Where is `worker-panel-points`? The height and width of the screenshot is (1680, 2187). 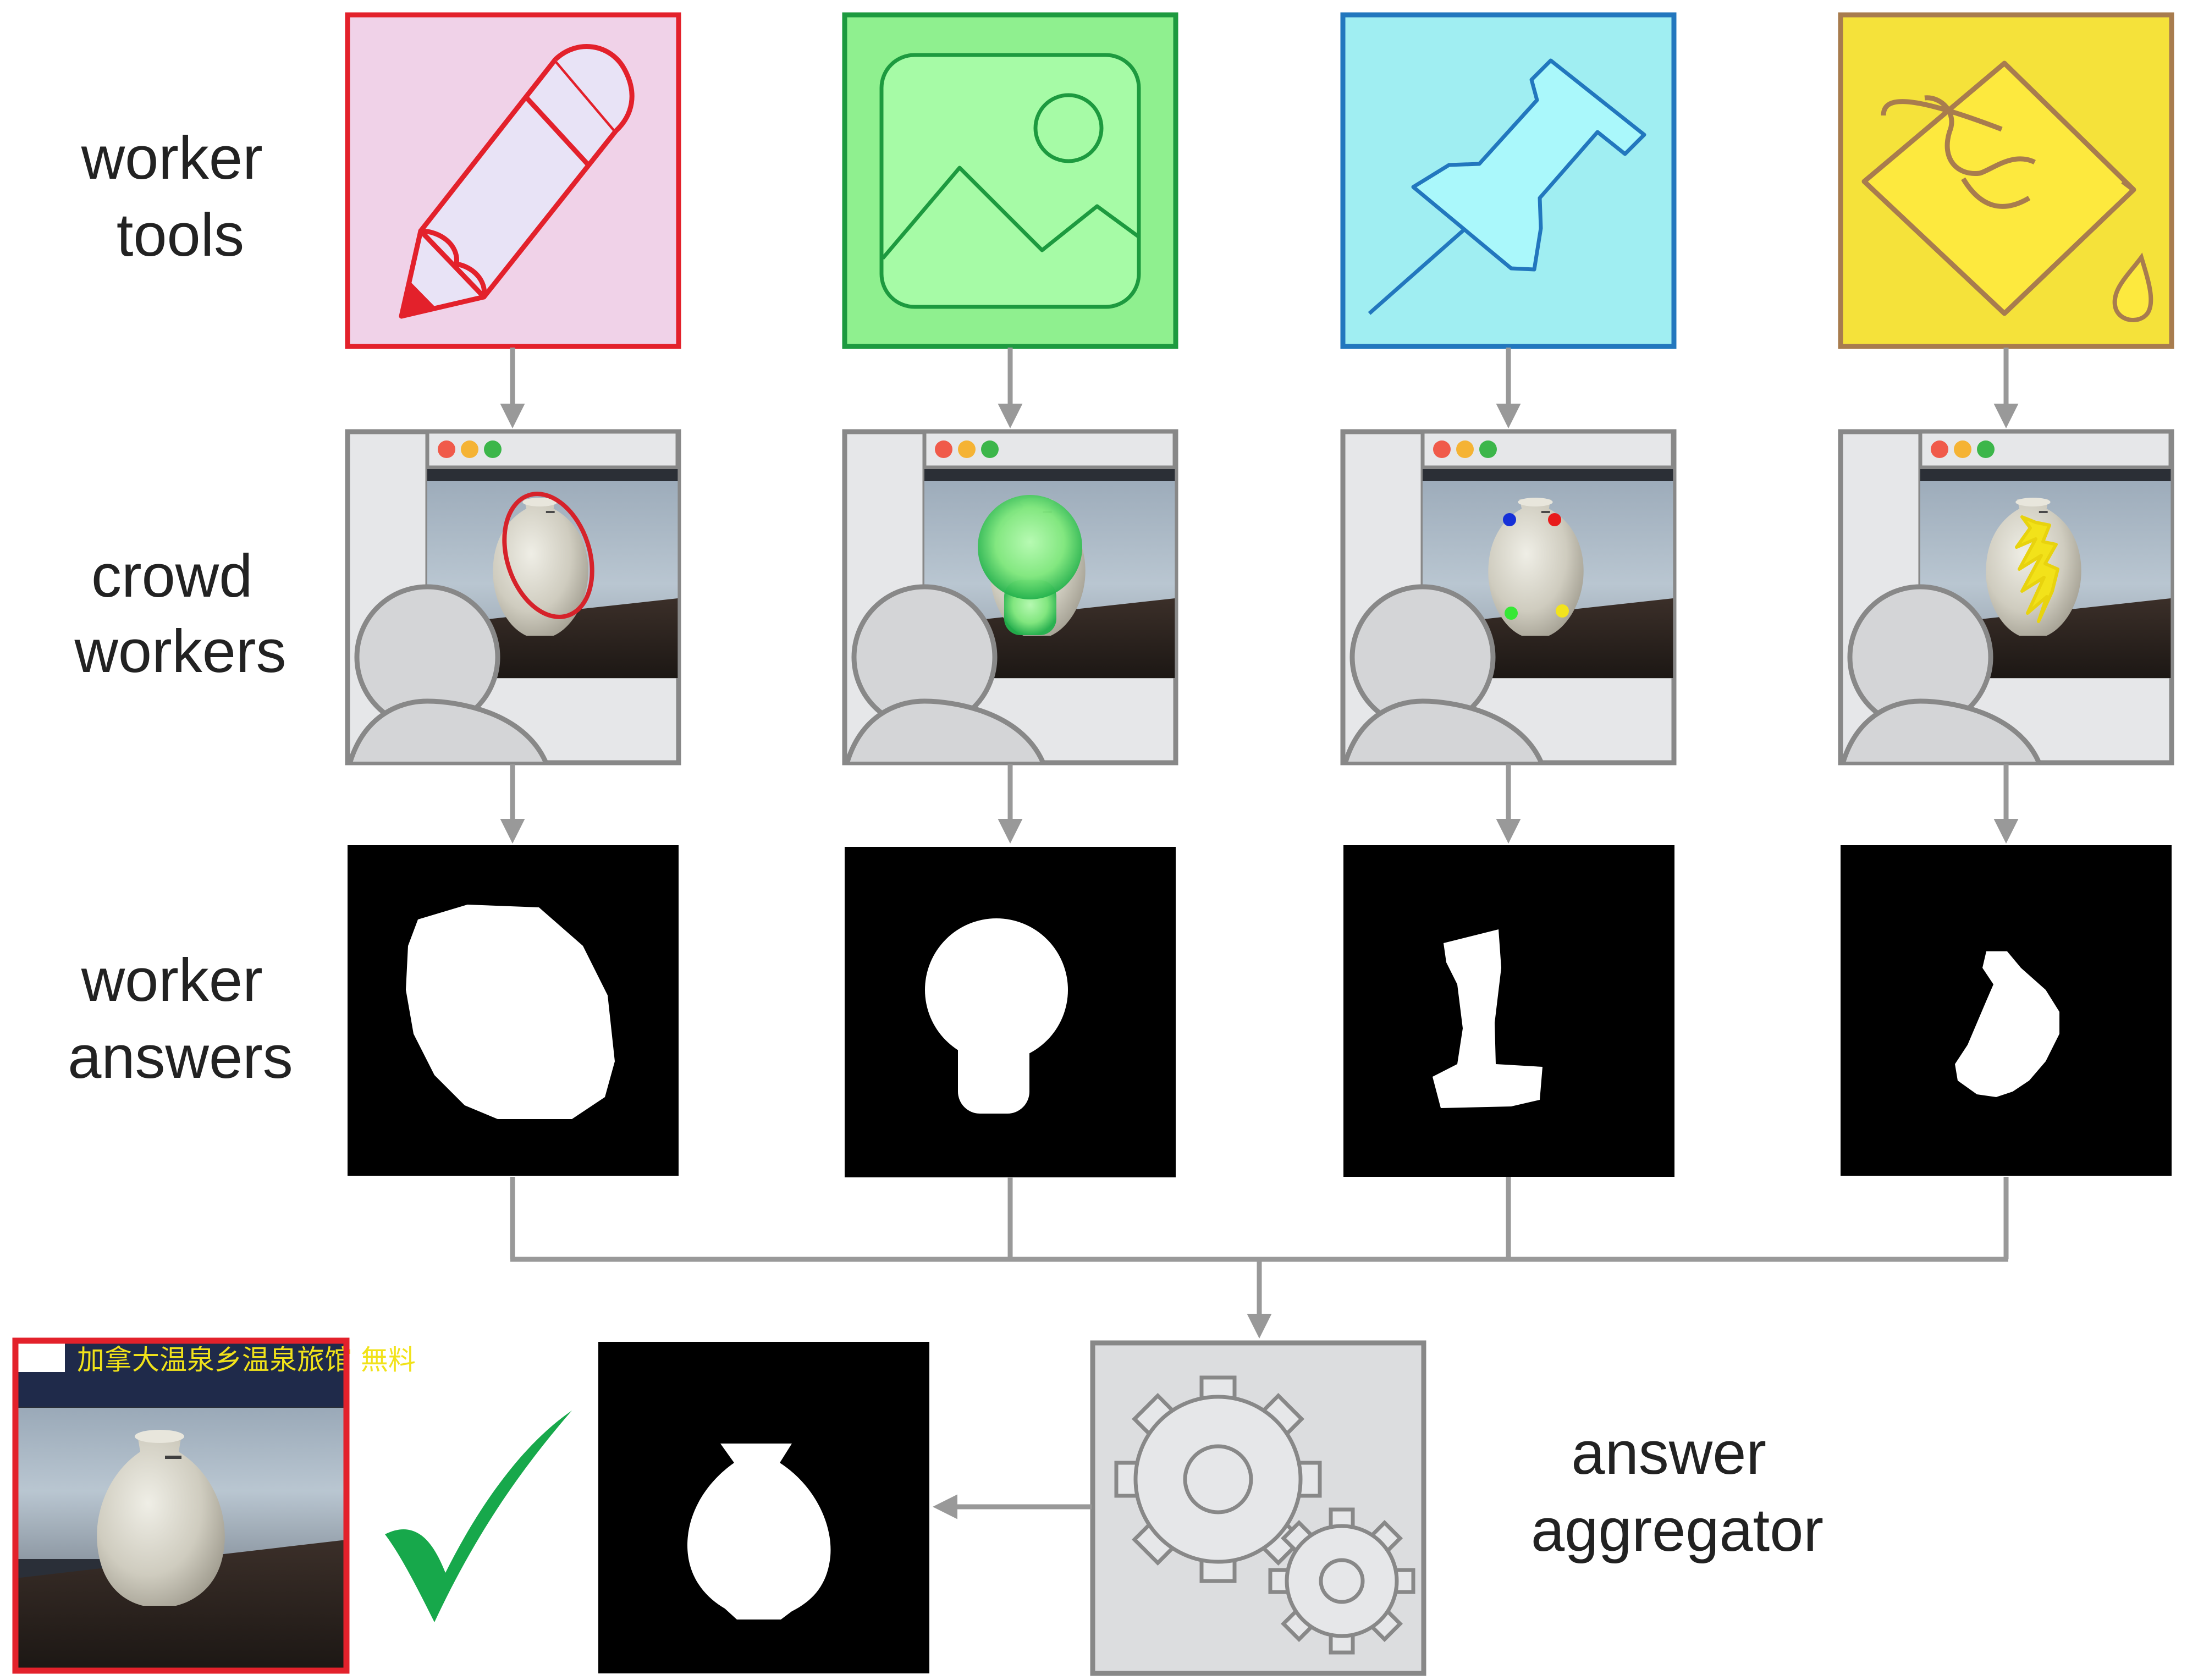
worker-panel-points is located at coordinates (1508, 597).